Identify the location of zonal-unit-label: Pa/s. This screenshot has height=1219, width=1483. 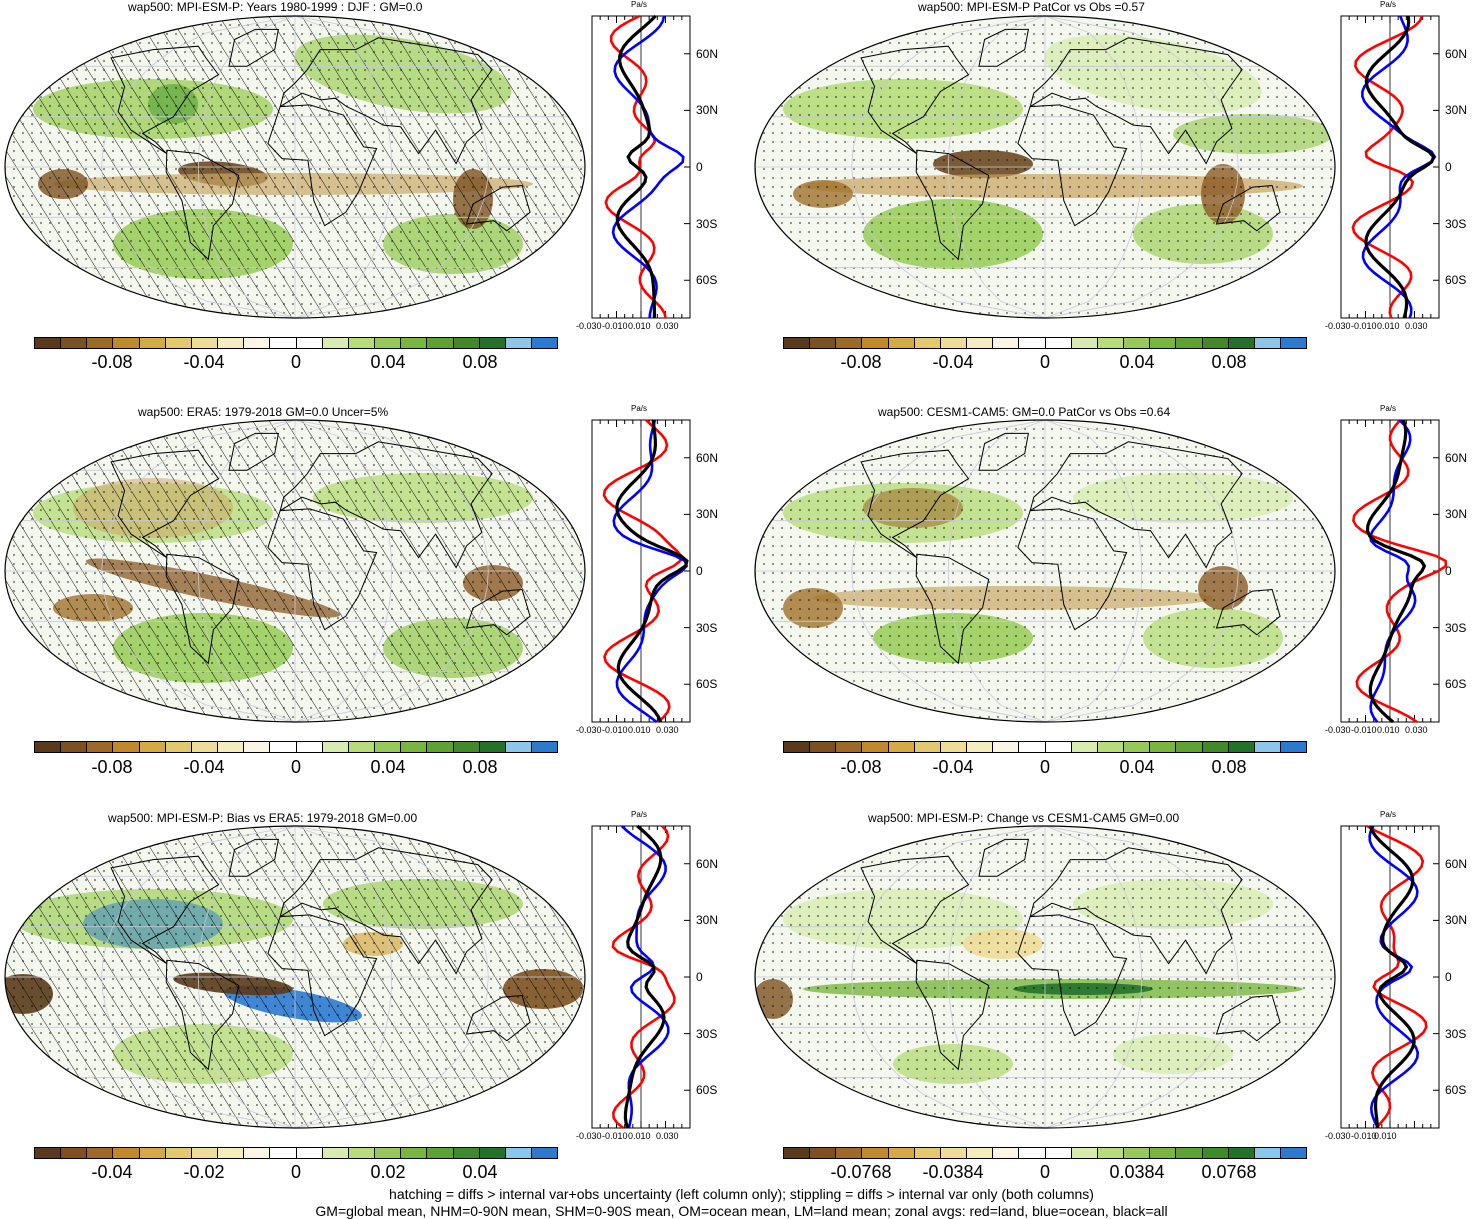
(639, 408).